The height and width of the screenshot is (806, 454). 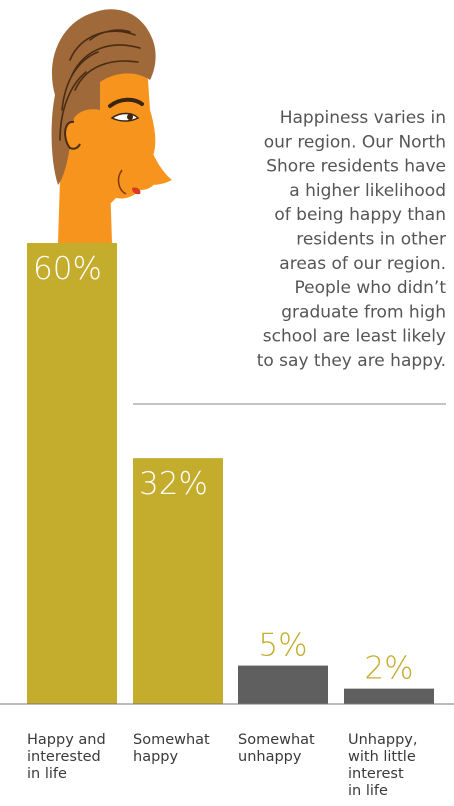 I want to click on category-label-line: with little, so click(x=382, y=757).